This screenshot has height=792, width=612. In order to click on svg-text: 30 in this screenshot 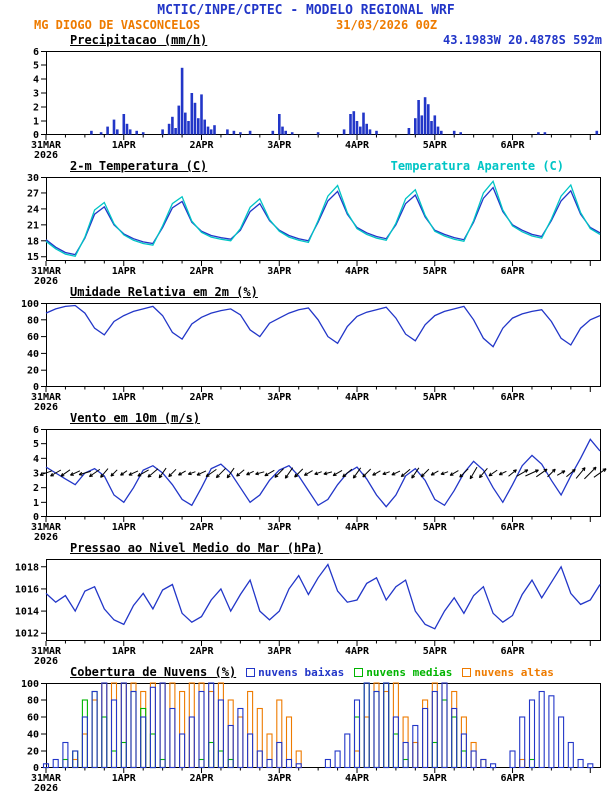, I will do `click(33, 178)`.